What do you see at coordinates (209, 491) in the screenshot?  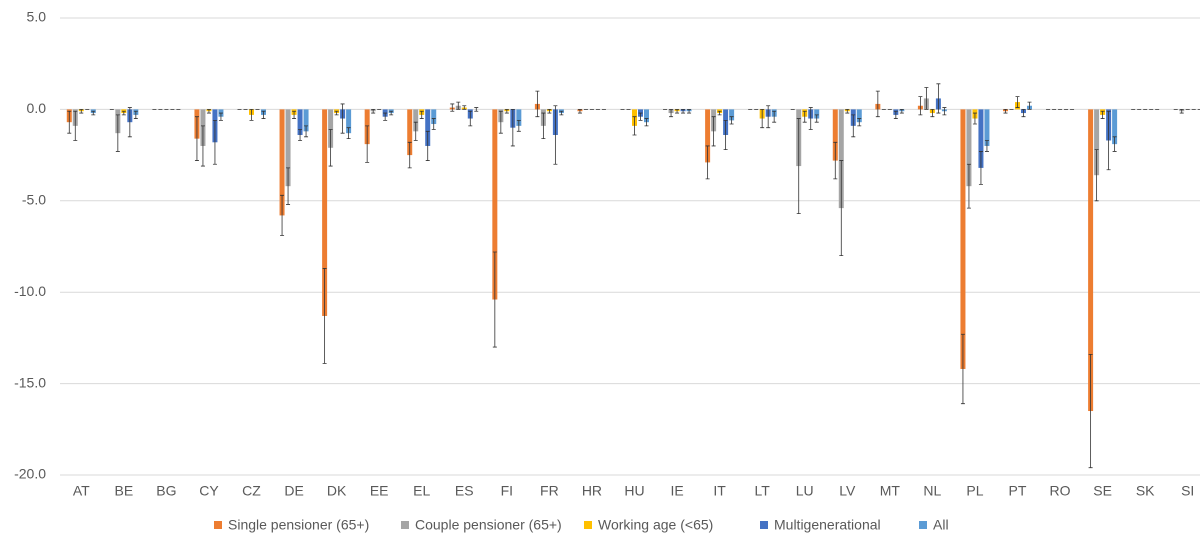 I see `x-tick-label: CY` at bounding box center [209, 491].